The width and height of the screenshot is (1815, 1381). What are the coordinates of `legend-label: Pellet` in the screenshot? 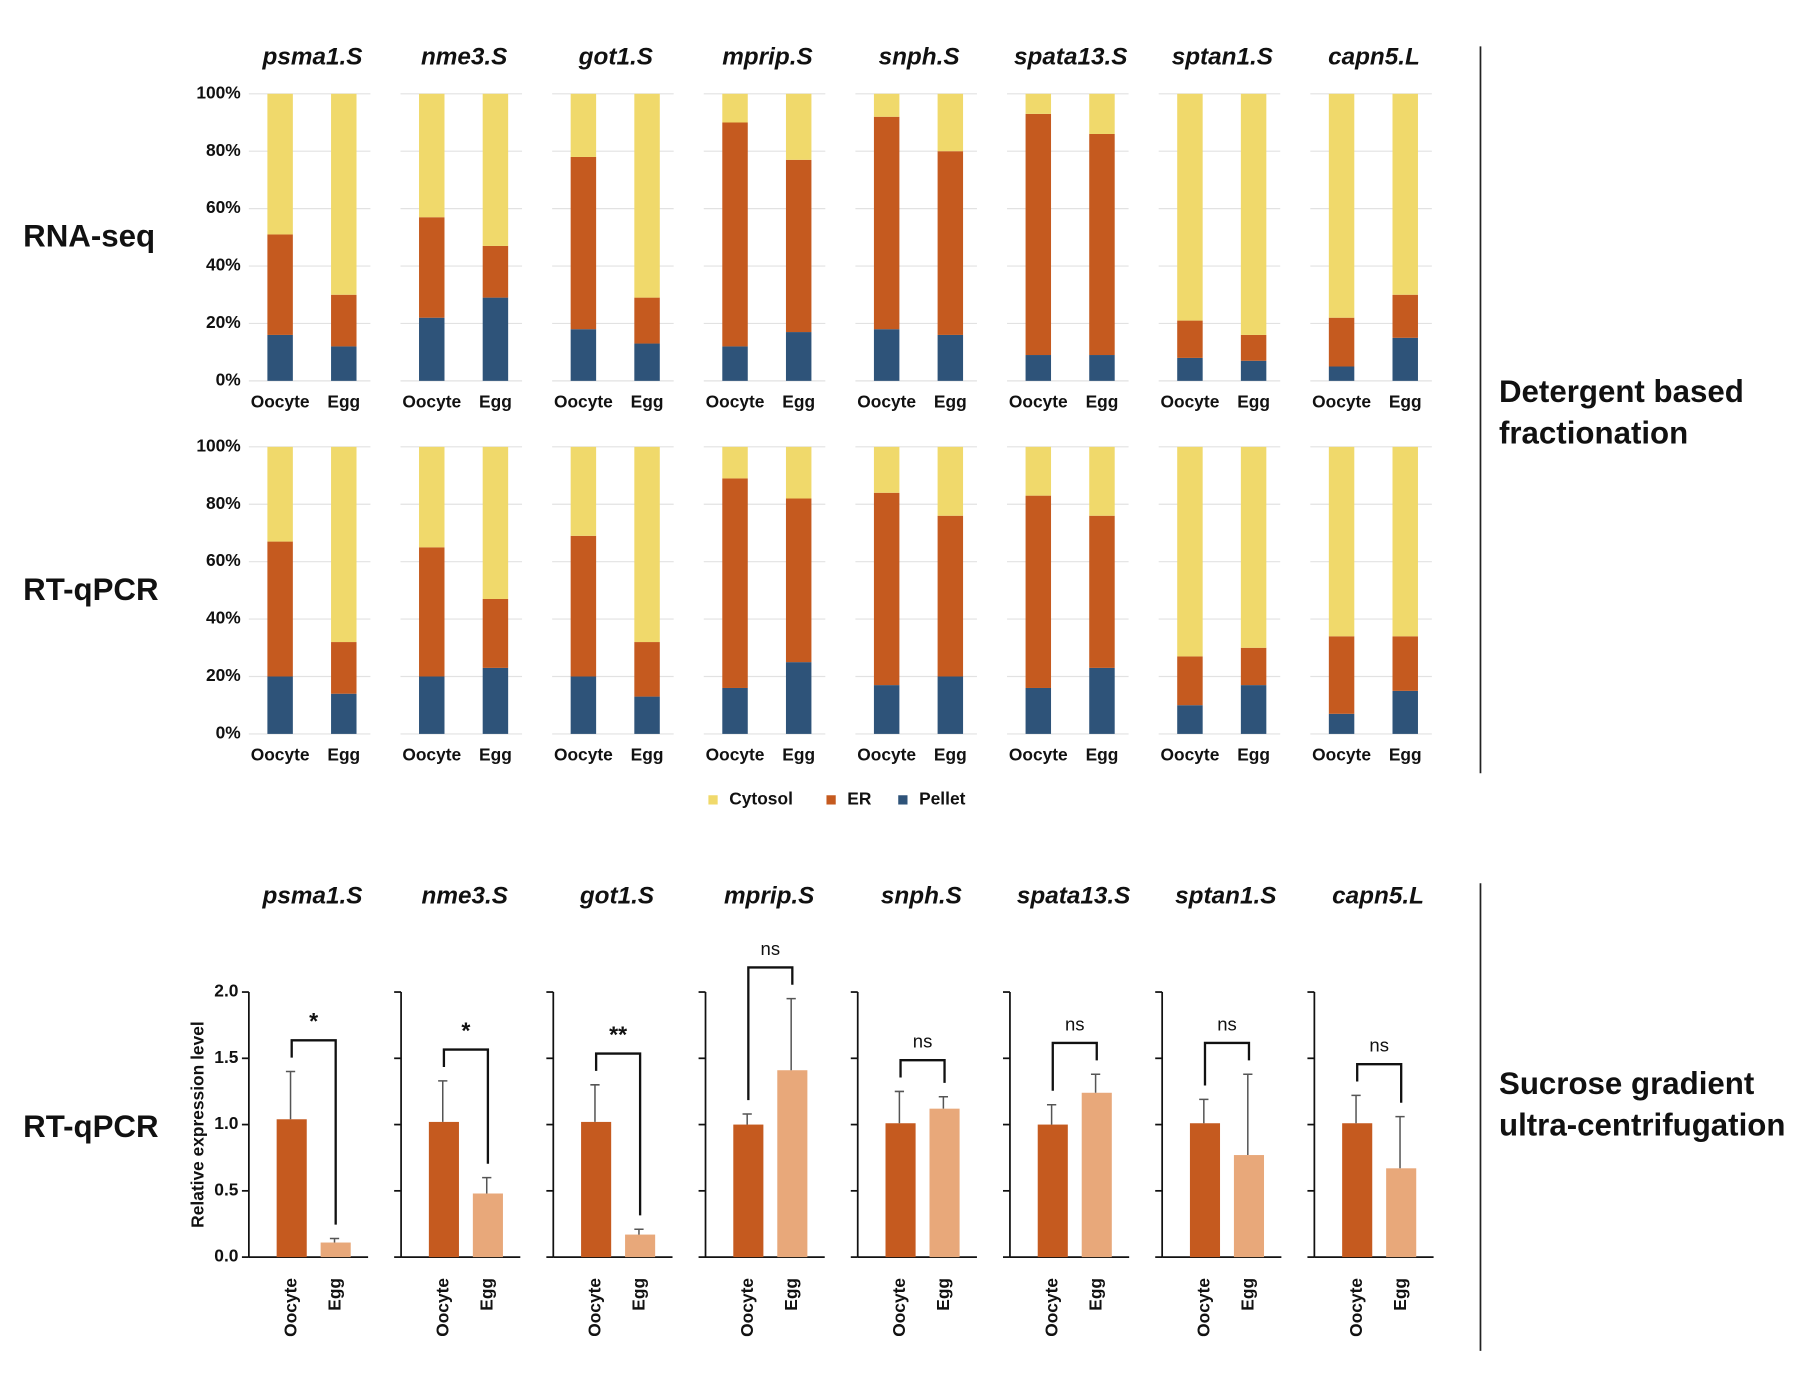 It's located at (942, 798).